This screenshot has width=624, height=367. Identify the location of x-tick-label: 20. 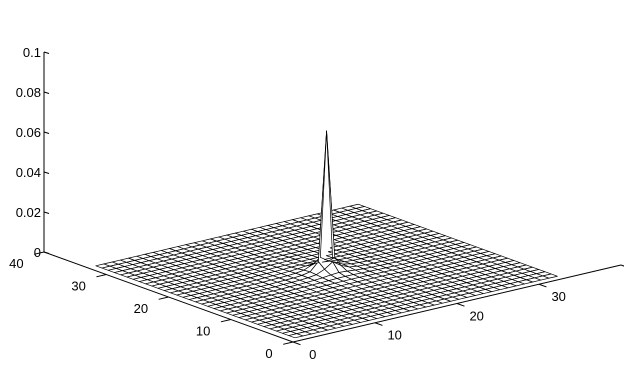
(476, 315).